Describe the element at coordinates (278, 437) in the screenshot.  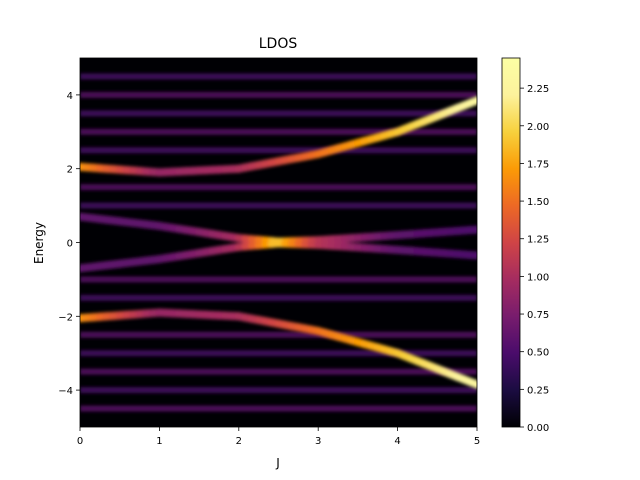
I see `x-axis: 0 1 2 3 4 5` at that location.